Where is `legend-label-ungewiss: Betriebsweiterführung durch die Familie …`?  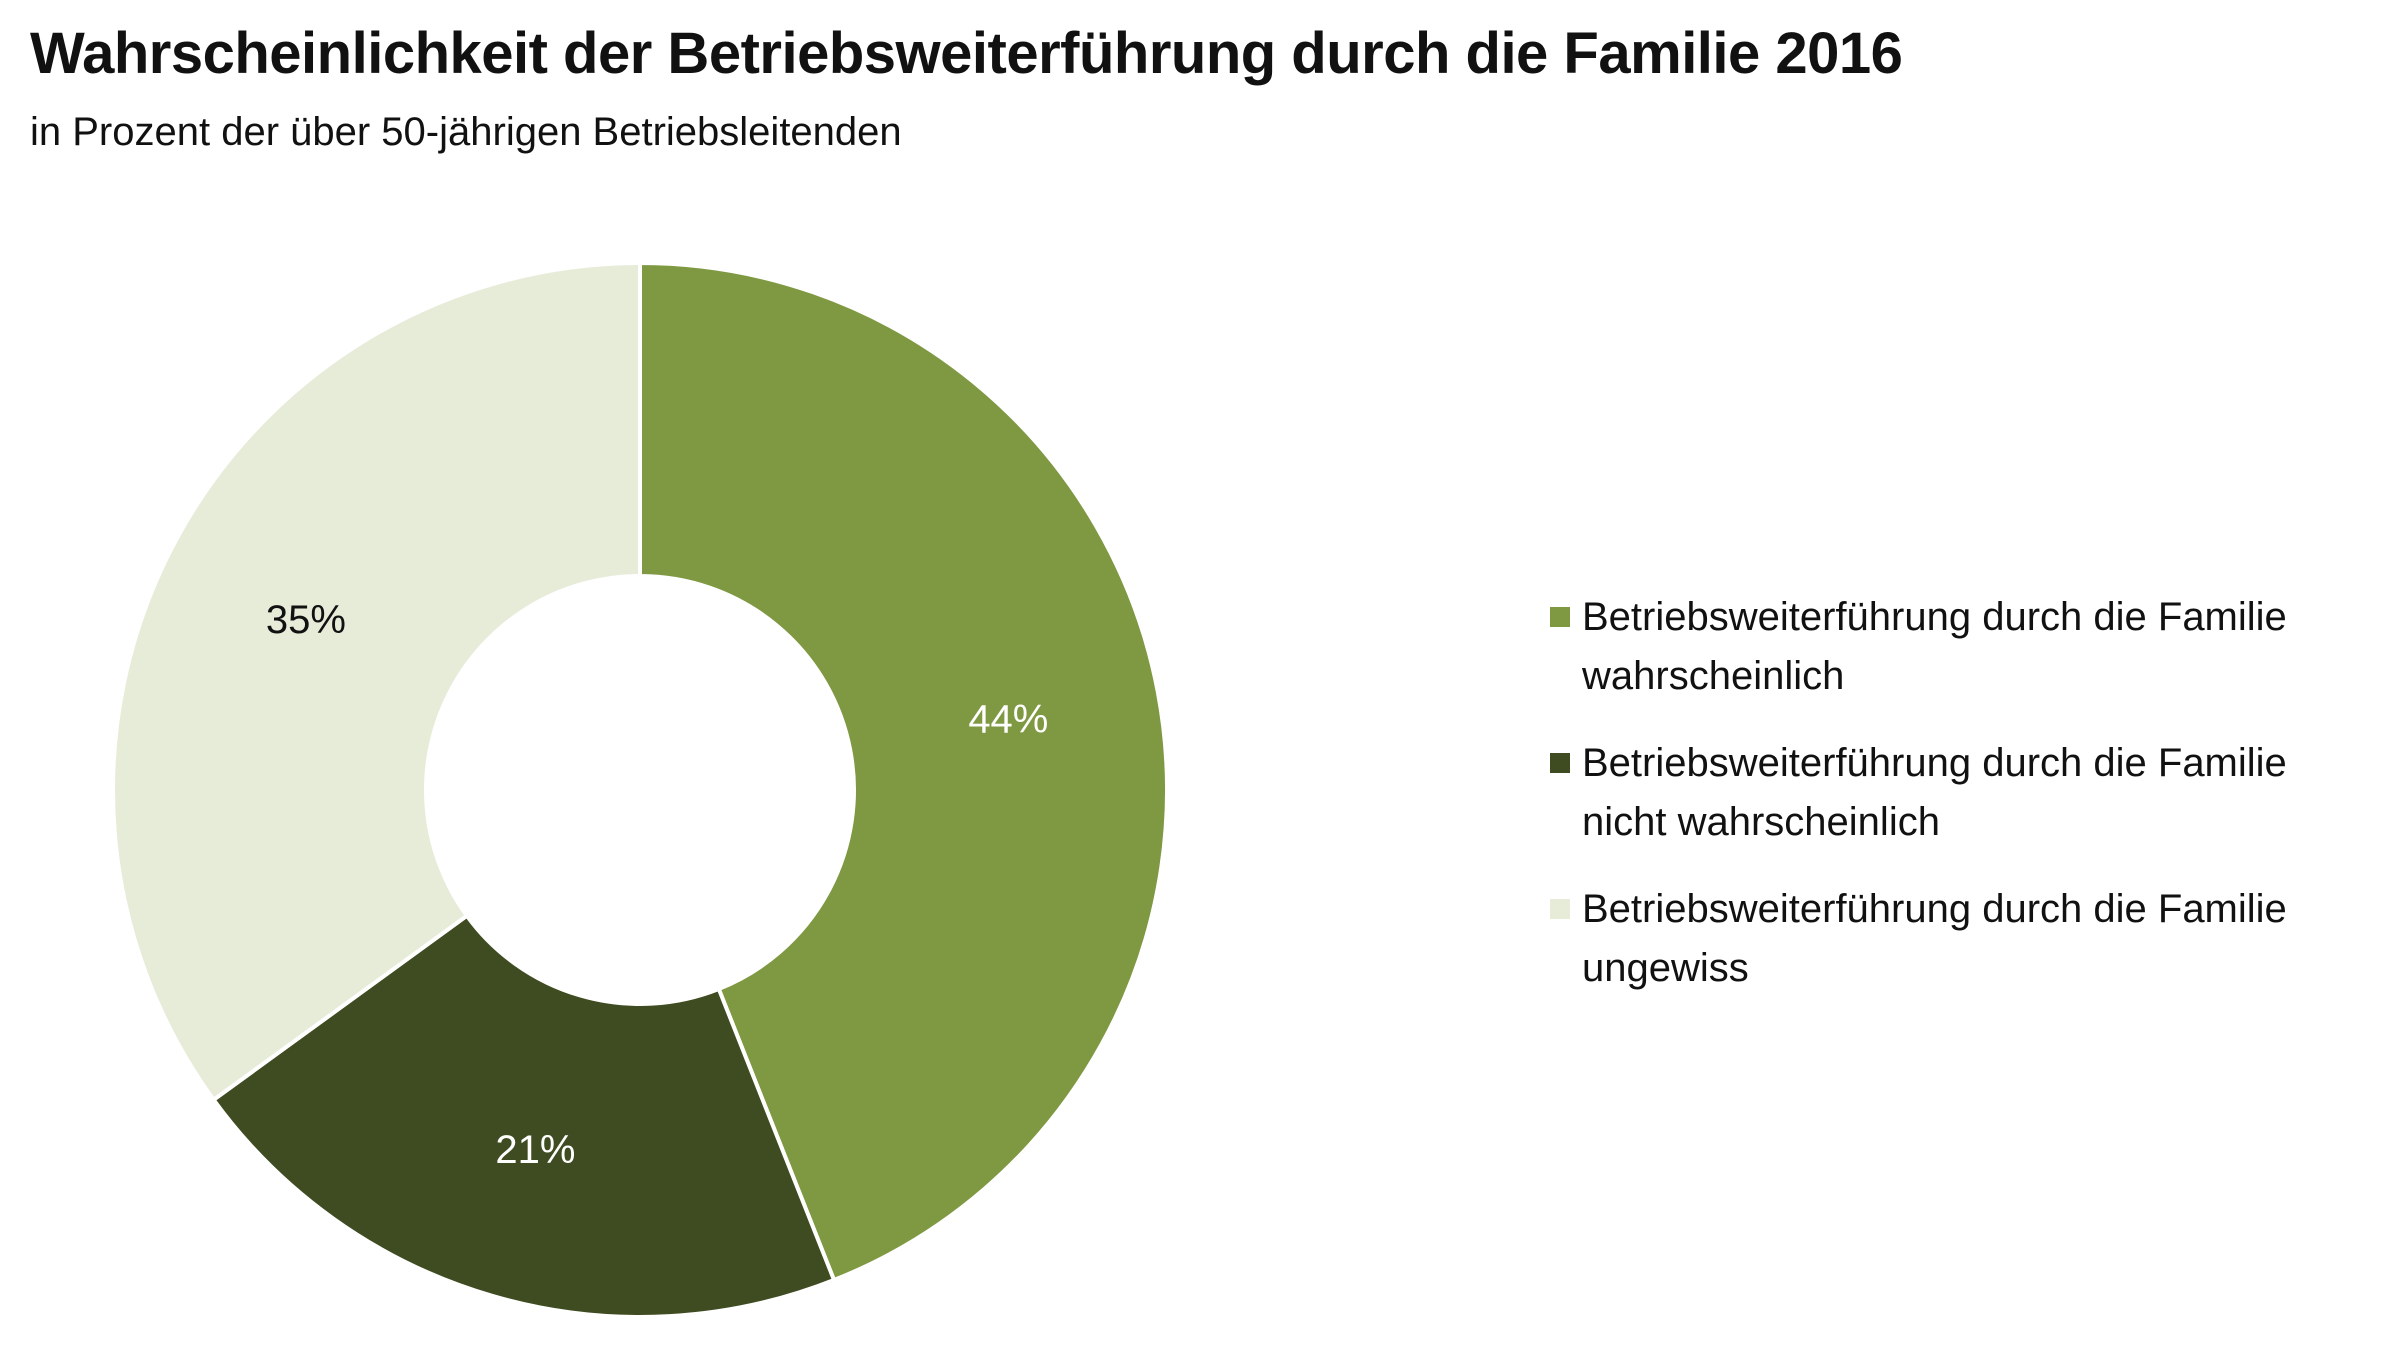
legend-label-ungewiss: Betriebsweiterführung durch die Familie … is located at coordinates (1934, 938).